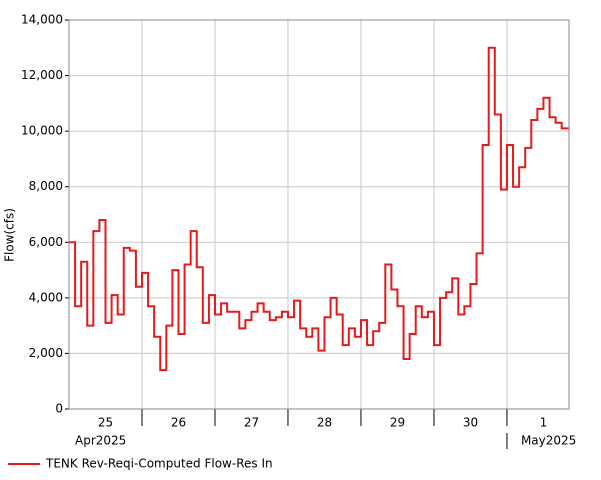 This screenshot has width=601, height=480. What do you see at coordinates (46, 353) in the screenshot?
I see `y-tick-label: 2,000` at bounding box center [46, 353].